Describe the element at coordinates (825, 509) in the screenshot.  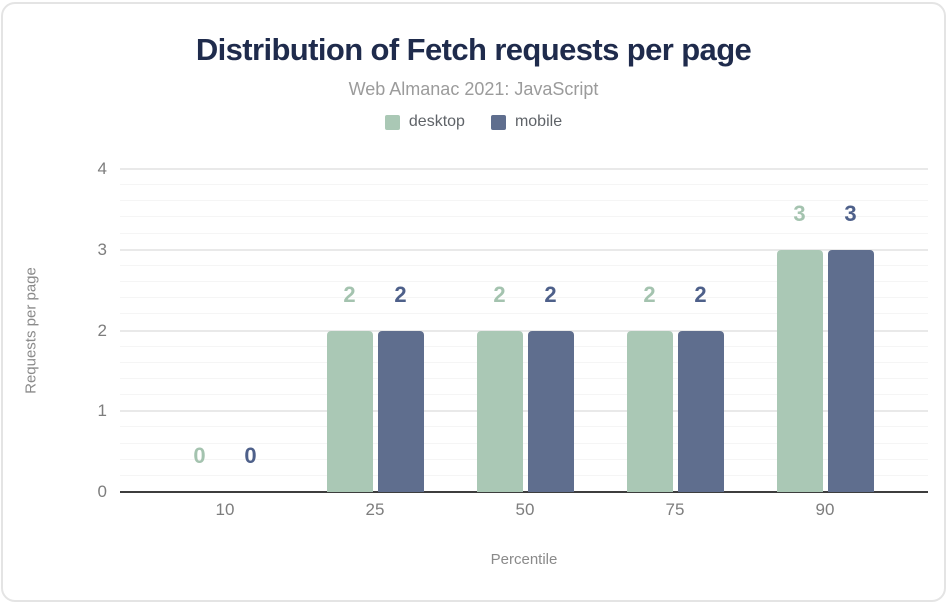
I see `x-tick-label: 90` at that location.